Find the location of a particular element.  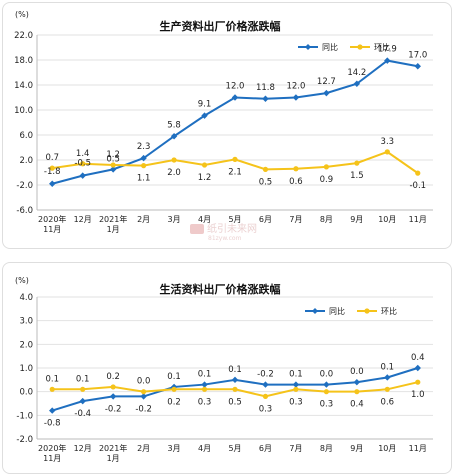

data-label-yoy: 2.3 is located at coordinates (144, 147).